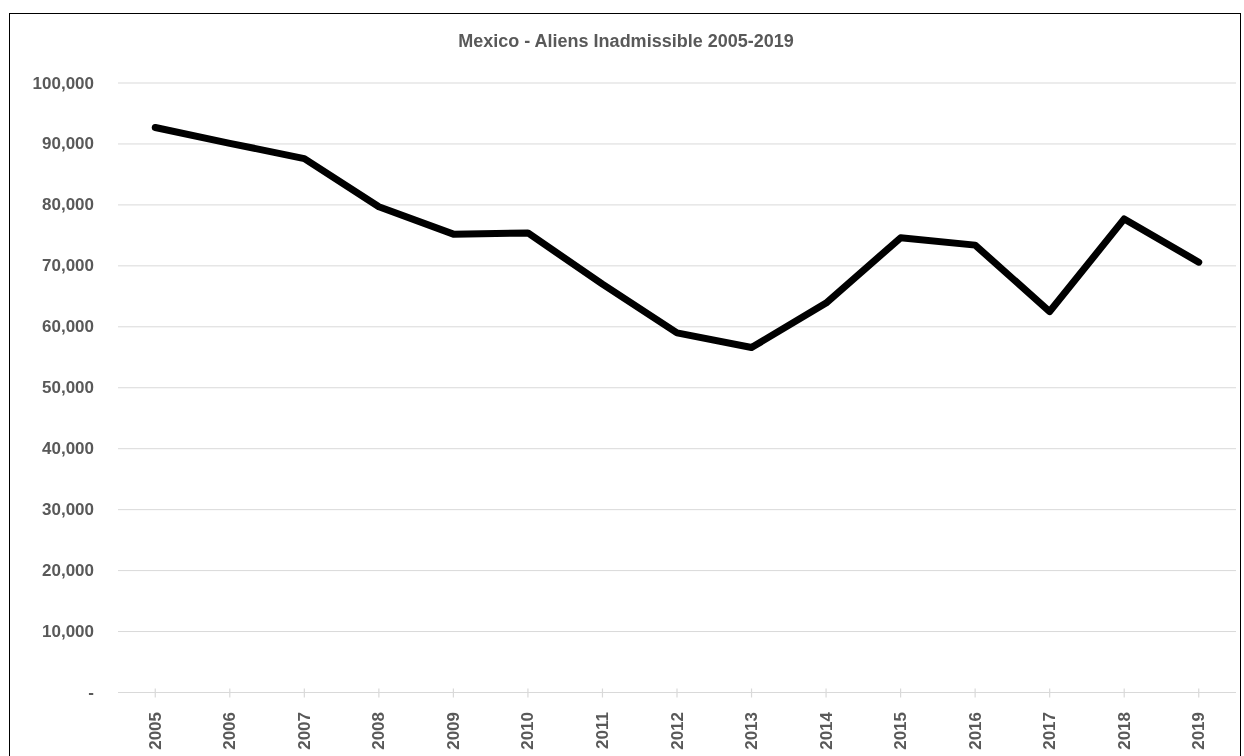 Image resolution: width=1244 pixels, height=756 pixels. Describe the element at coordinates (1124, 731) in the screenshot. I see `x-tick-label: 2018` at that location.